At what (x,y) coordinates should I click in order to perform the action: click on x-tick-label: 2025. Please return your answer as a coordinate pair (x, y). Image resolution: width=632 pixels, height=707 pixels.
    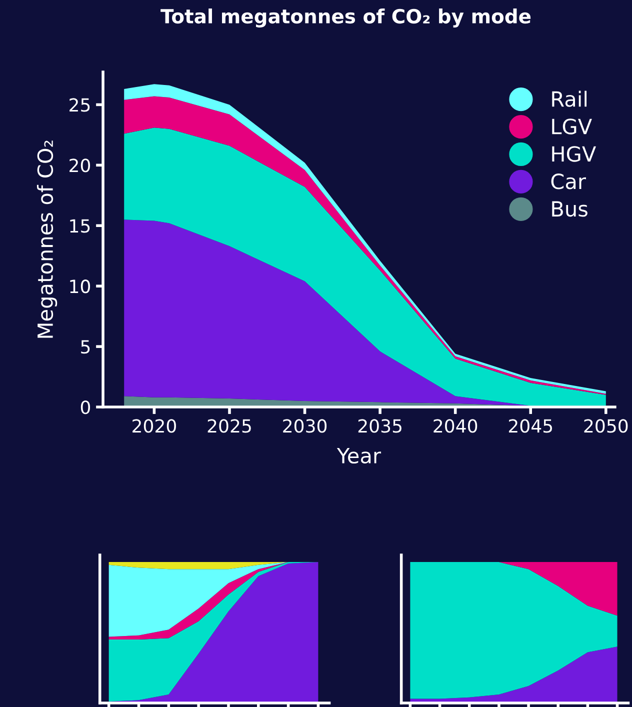
    Looking at the image, I should click on (229, 426).